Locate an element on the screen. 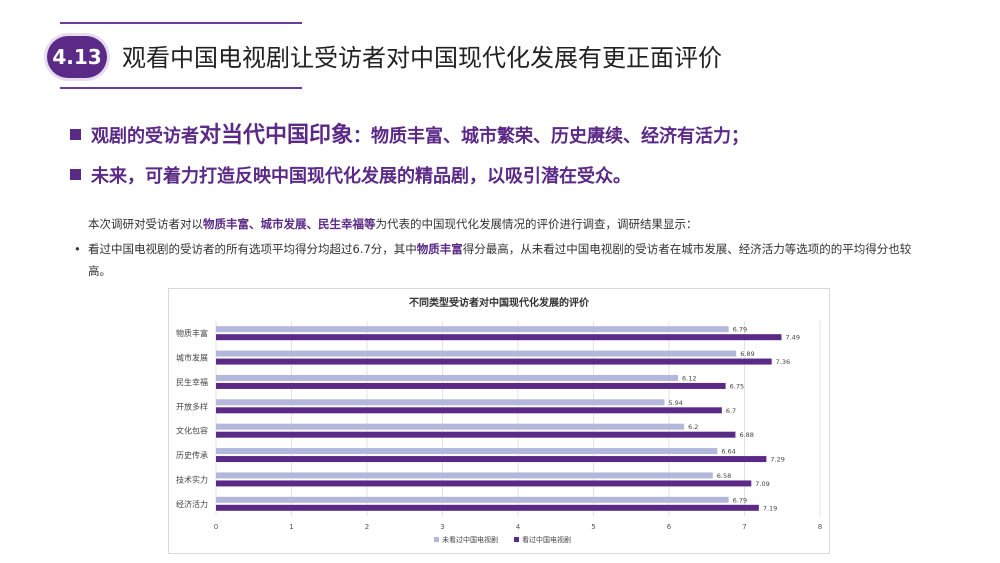 The width and height of the screenshot is (1000, 563). x-tick-label: 3 is located at coordinates (442, 527).